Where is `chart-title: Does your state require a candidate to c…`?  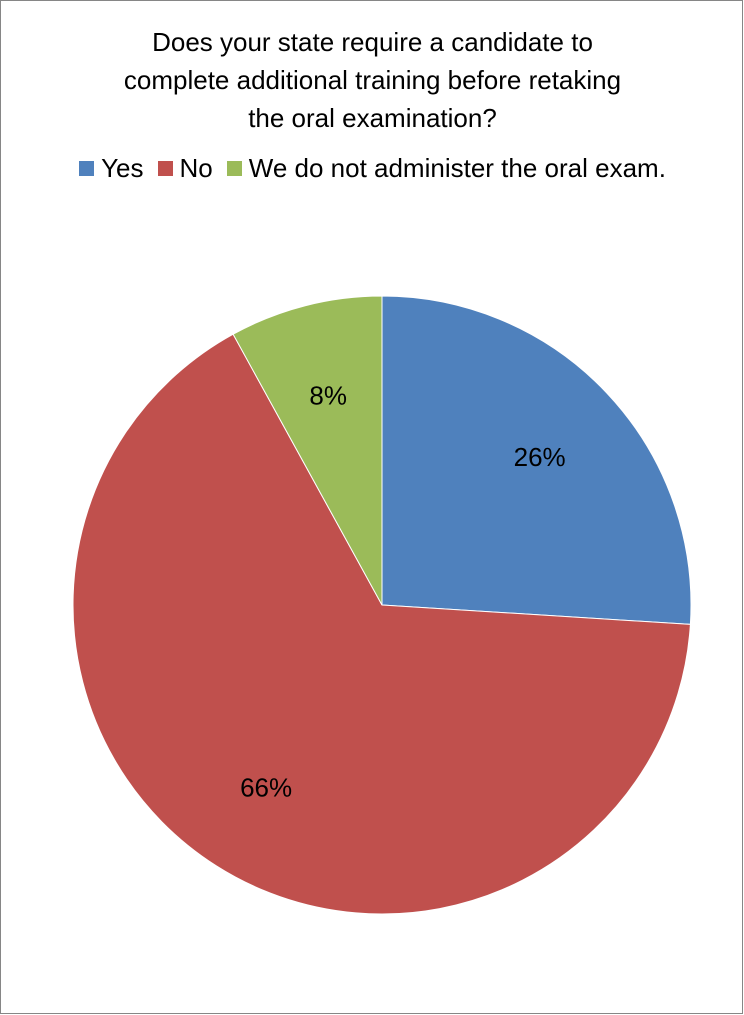 chart-title: Does your state require a candidate to c… is located at coordinates (372, 80).